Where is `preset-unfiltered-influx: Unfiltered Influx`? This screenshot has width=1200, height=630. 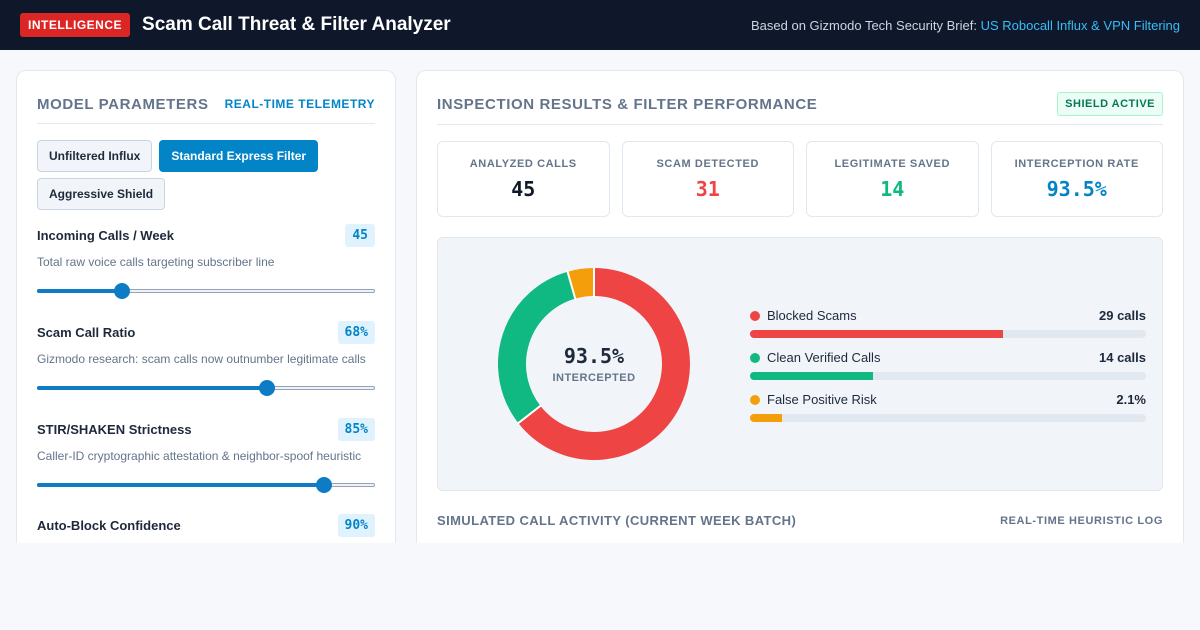 preset-unfiltered-influx: Unfiltered Influx is located at coordinates (95, 156).